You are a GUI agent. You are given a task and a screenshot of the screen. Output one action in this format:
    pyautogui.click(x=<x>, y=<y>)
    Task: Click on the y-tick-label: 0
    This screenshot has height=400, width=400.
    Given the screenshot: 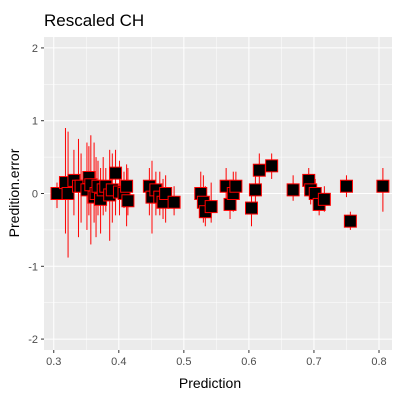 What is the action you would take?
    pyautogui.click(x=35, y=195)
    